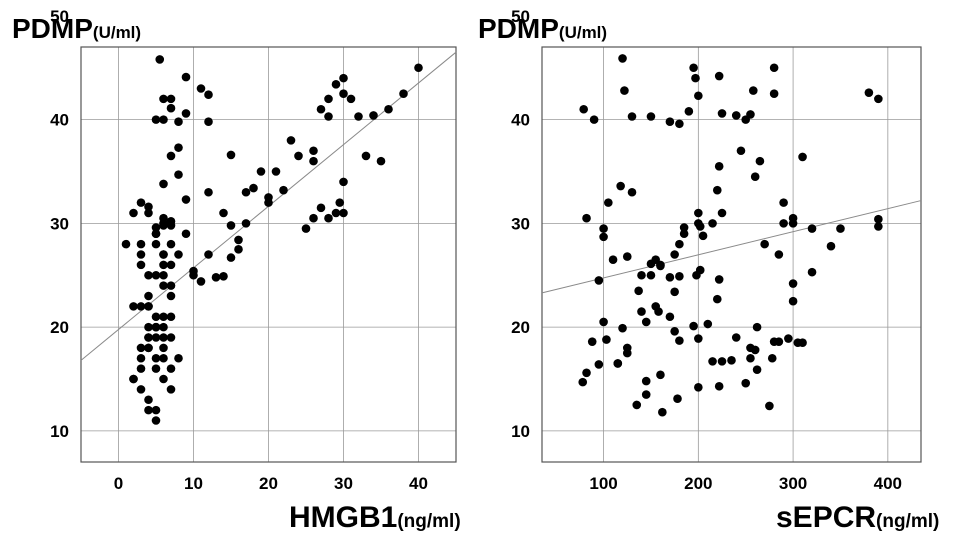 The image size is (962, 533). What do you see at coordinates (745, 483) in the screenshot?
I see `right-x-ticks: 100 200 300 400` at bounding box center [745, 483].